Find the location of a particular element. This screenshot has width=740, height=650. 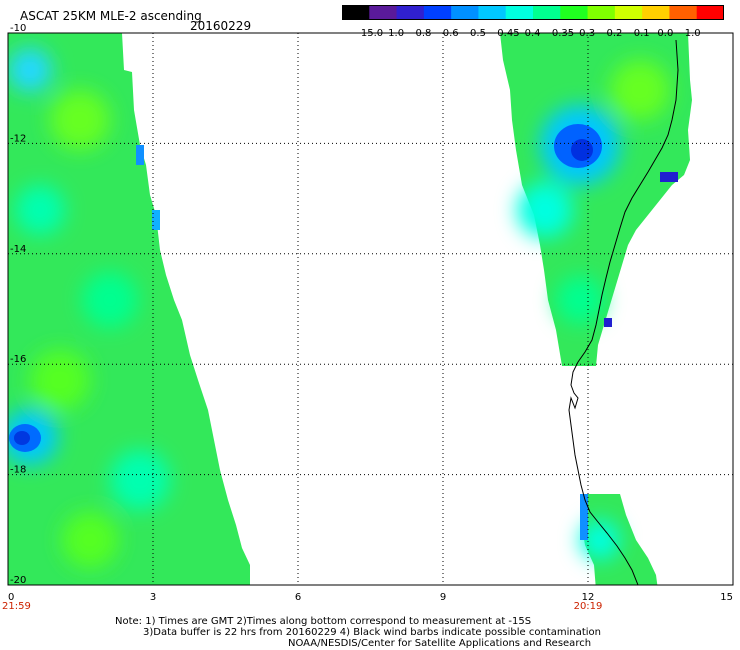

colorbar-tick-label: -0.1 is located at coordinates (640, 33).